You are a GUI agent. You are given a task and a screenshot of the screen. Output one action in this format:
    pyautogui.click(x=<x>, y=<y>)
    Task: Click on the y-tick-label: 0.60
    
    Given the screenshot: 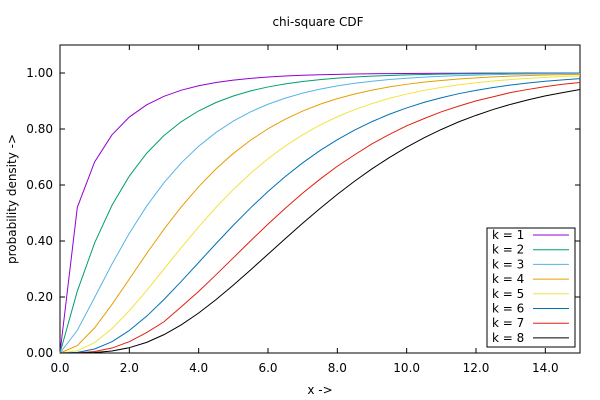 What is the action you would take?
    pyautogui.click(x=39, y=185)
    